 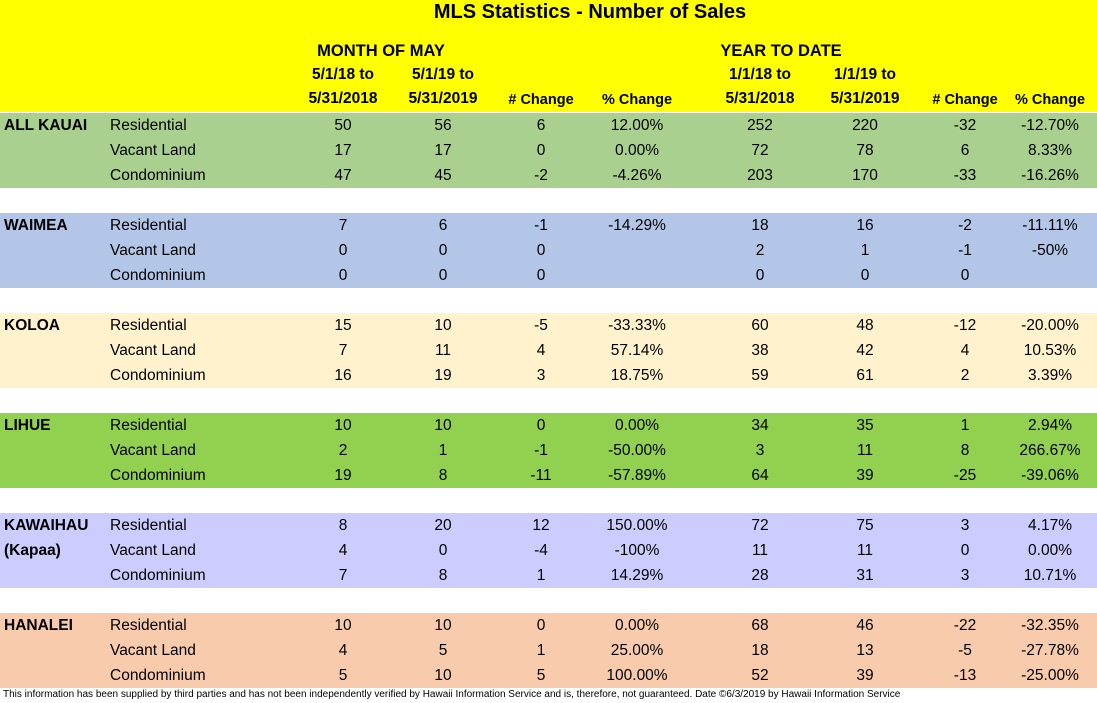 I want to click on cell: 18.75%, so click(x=637, y=375).